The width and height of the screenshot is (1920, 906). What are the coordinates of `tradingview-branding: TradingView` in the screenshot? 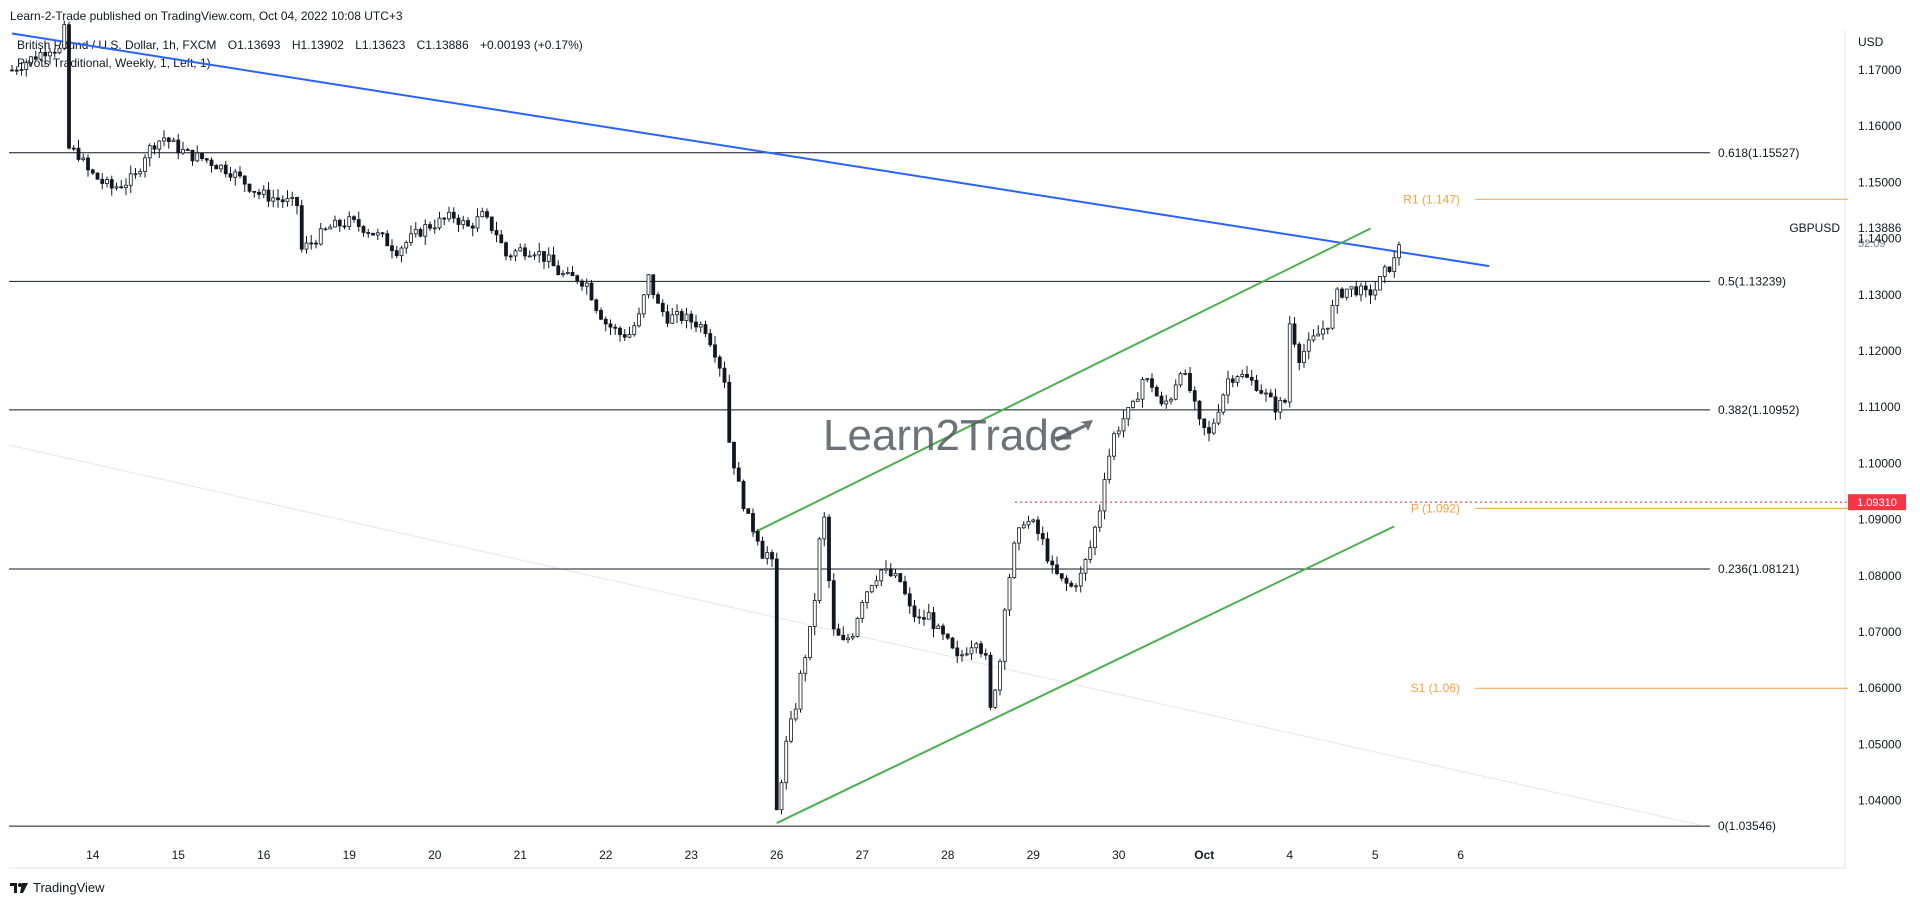 It's located at (57, 887).